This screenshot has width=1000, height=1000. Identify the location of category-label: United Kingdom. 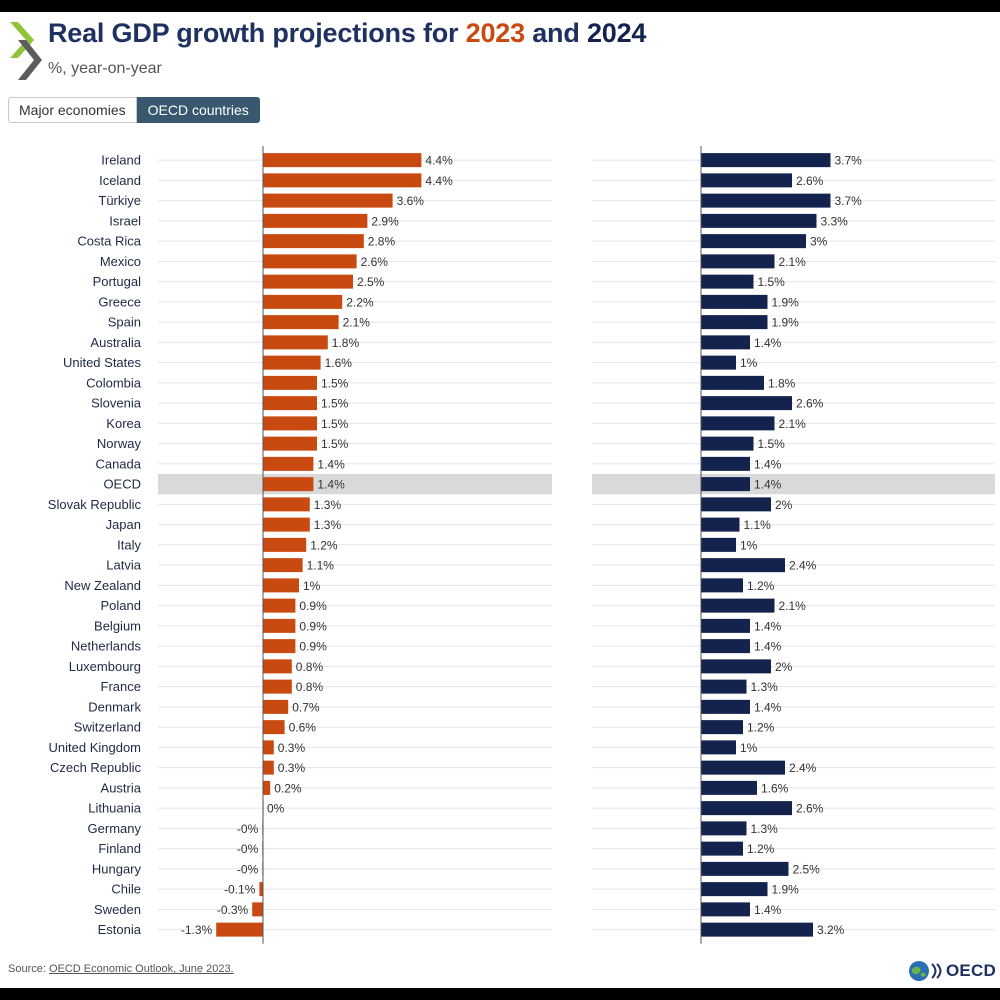
(95, 747).